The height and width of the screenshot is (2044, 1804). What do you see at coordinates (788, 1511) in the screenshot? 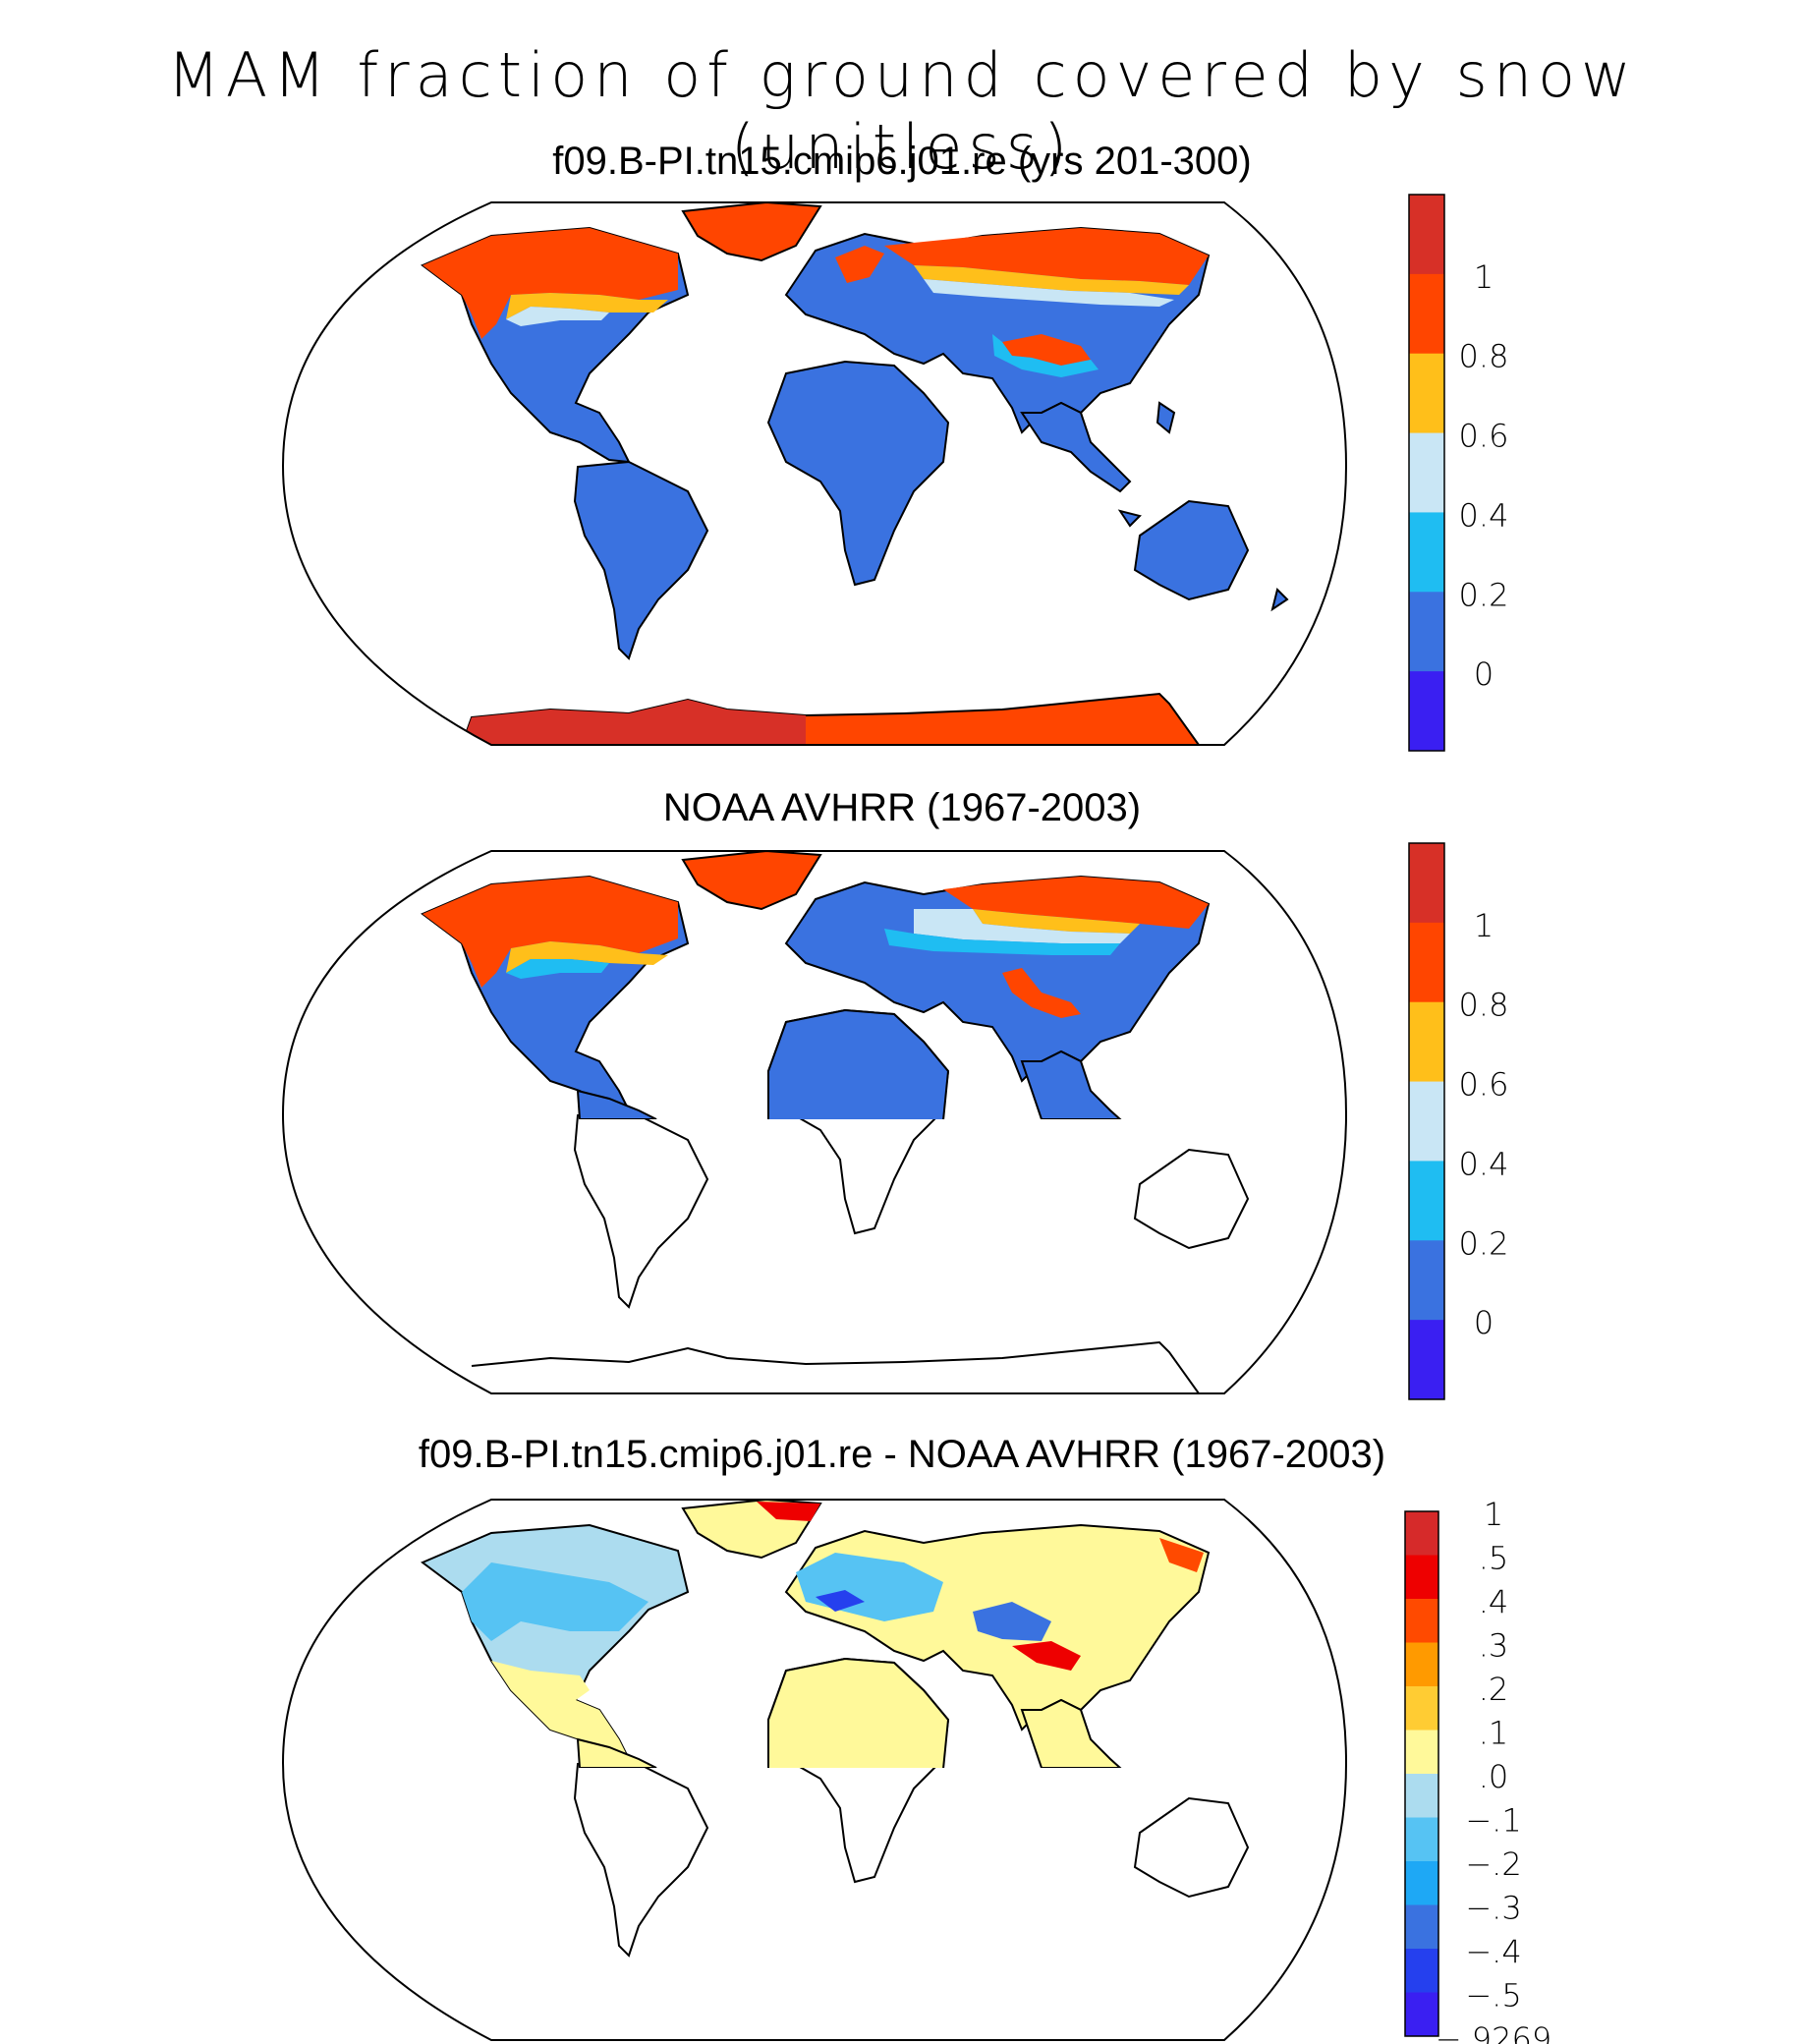
I see `greenland-diff-red` at bounding box center [788, 1511].